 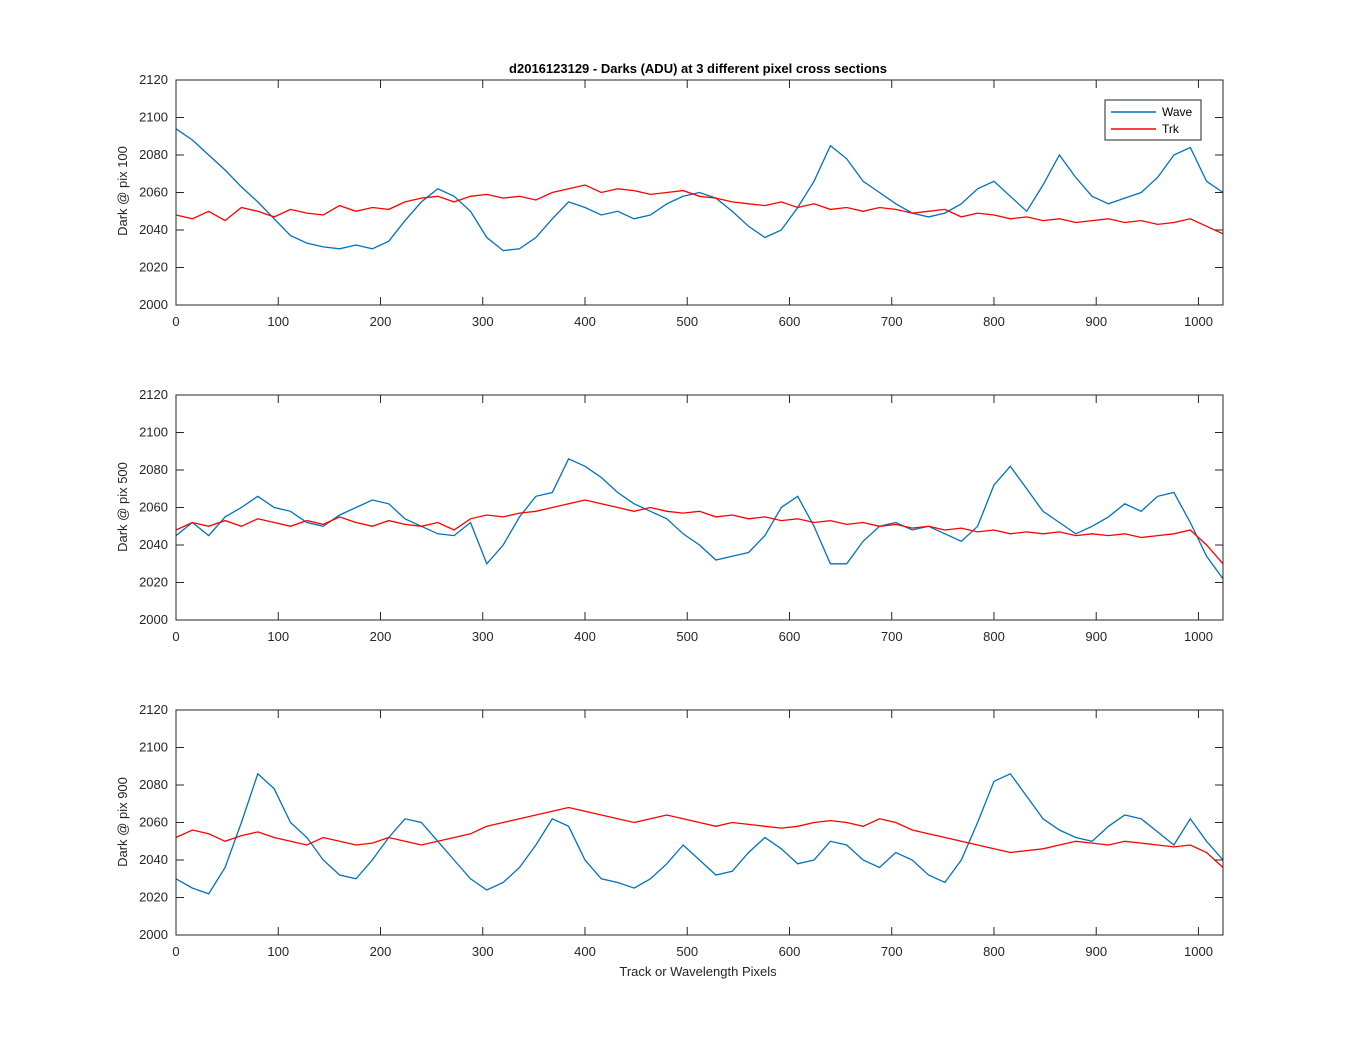 What do you see at coordinates (1177, 112) in the screenshot?
I see `legend-label-wave: Wave` at bounding box center [1177, 112].